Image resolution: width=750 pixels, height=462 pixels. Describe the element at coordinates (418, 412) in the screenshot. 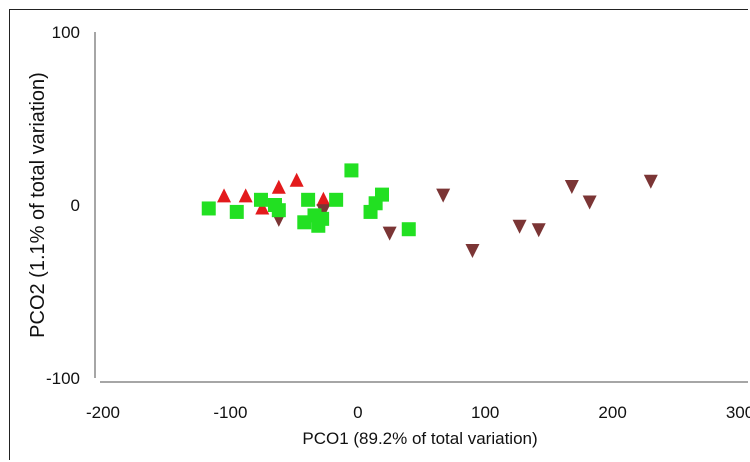

I see `x-tick-labels: -200 -100 0 100 200 300` at that location.